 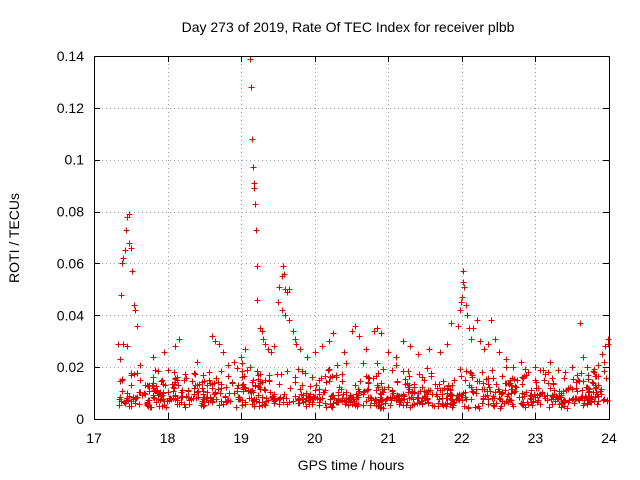 What do you see at coordinates (70, 108) in the screenshot?
I see `y-tick-label: 0.12` at bounding box center [70, 108].